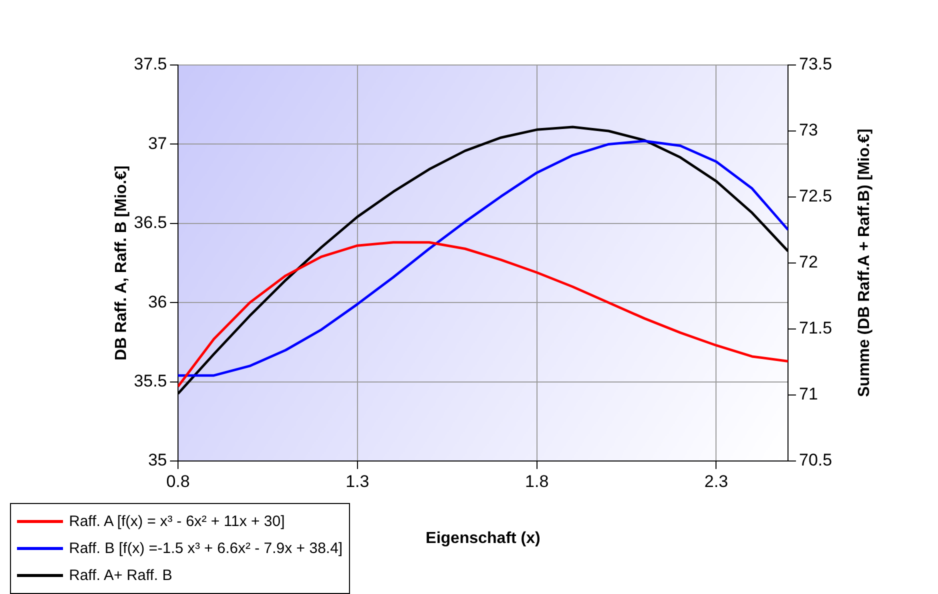 This screenshot has height=594, width=938. I want to click on x-tick-label: 1.3, so click(358, 481).